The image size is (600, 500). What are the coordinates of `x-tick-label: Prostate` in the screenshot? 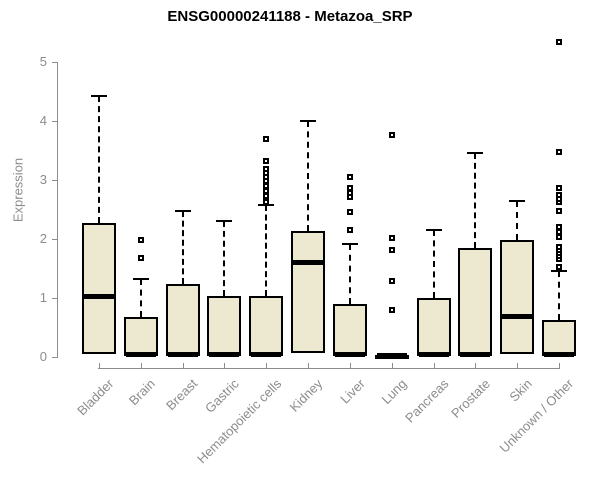 It's located at (470, 398).